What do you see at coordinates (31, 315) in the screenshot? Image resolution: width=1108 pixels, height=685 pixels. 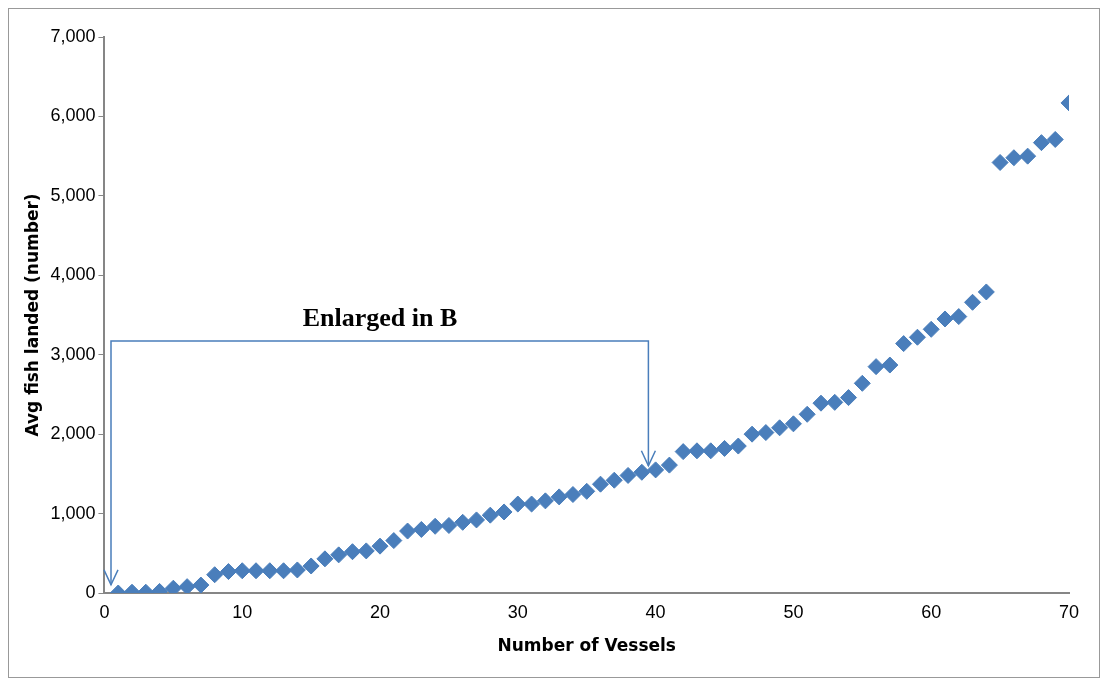 I see `y-axis-title: Avg fish landed (number)` at bounding box center [31, 315].